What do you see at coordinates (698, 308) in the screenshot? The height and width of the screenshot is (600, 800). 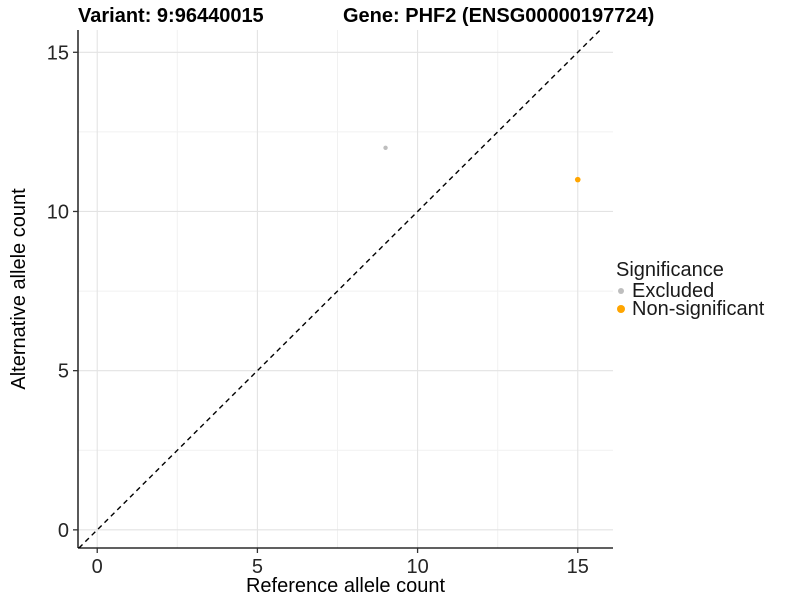 I see `legend-item-label: Non-significant` at bounding box center [698, 308].